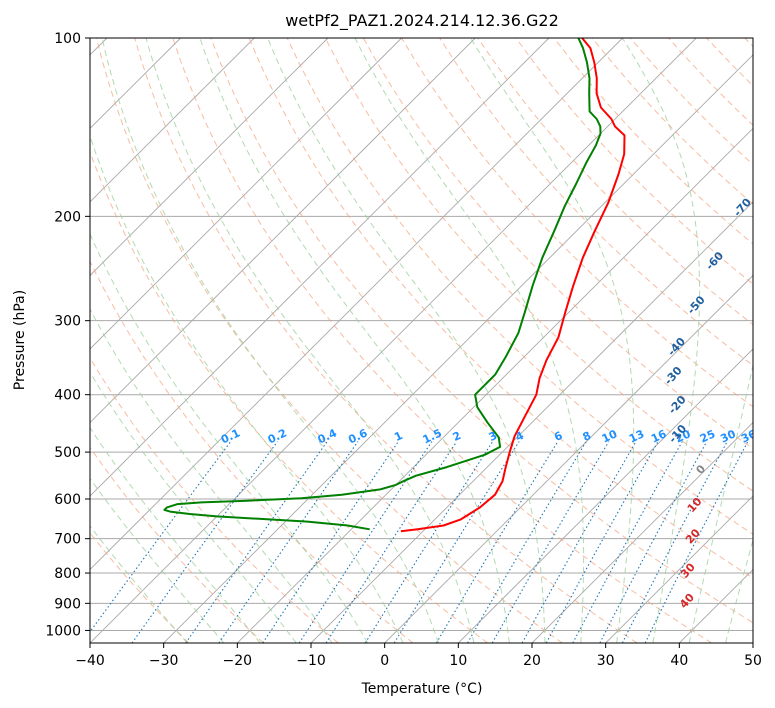 The image size is (775, 708). I want to click on y-tick-label: 700, so click(67, 540).